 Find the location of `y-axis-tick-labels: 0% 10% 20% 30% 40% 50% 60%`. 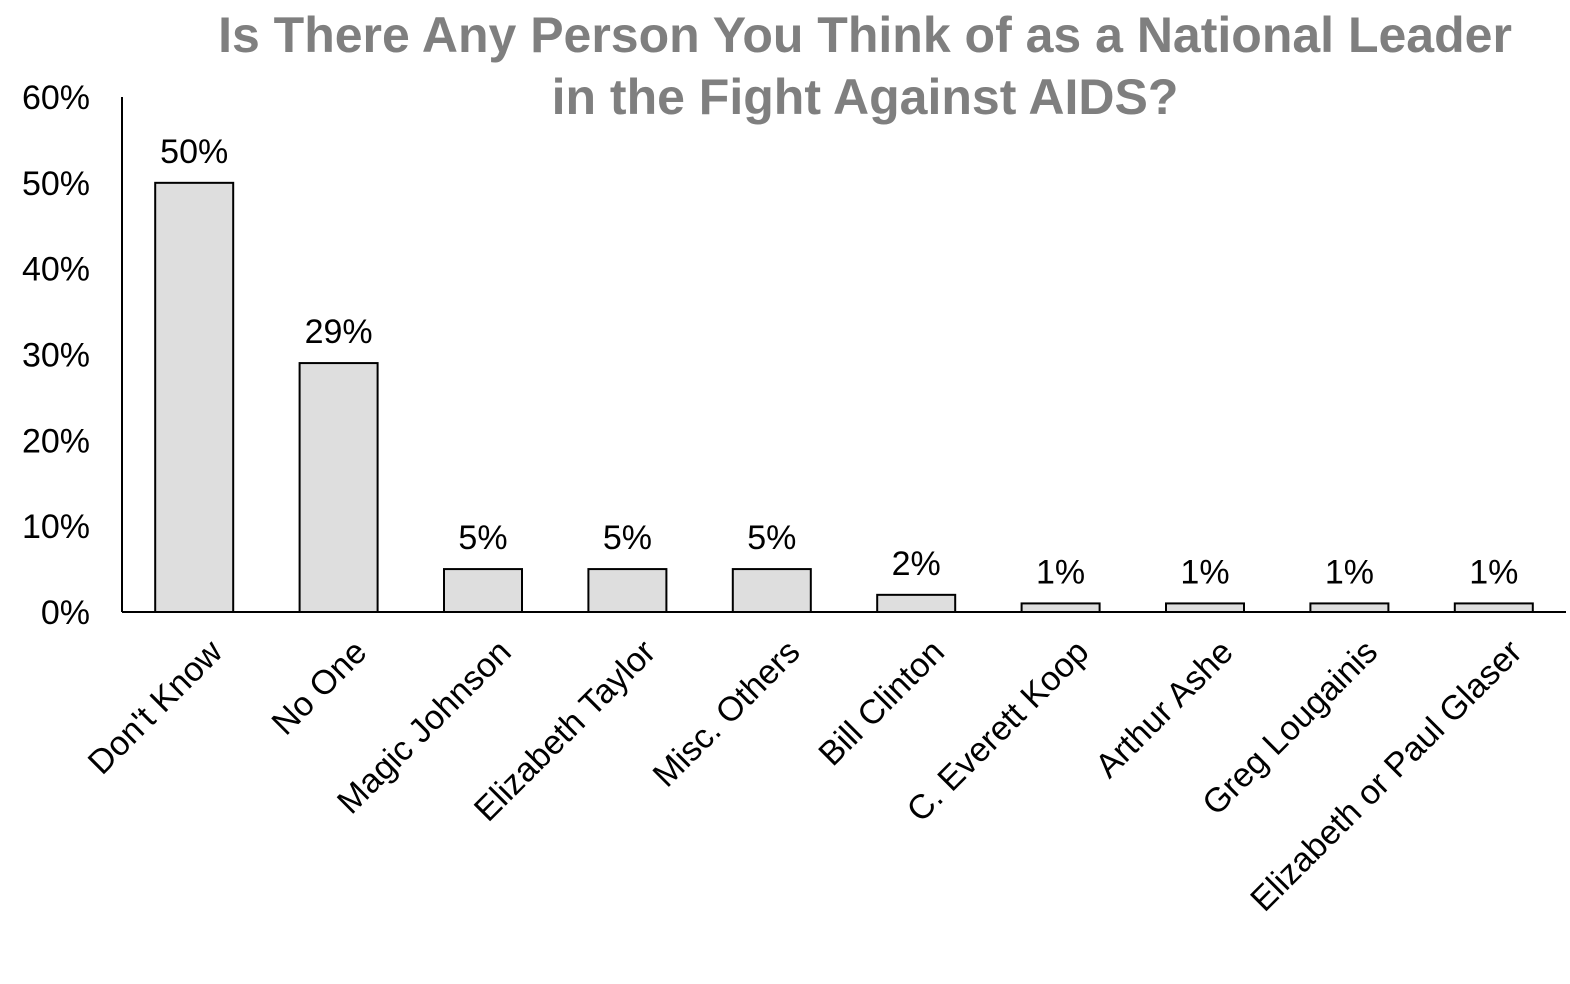

y-axis-tick-labels: 0% 10% 20% 30% 40% 50% 60% is located at coordinates (56, 355).